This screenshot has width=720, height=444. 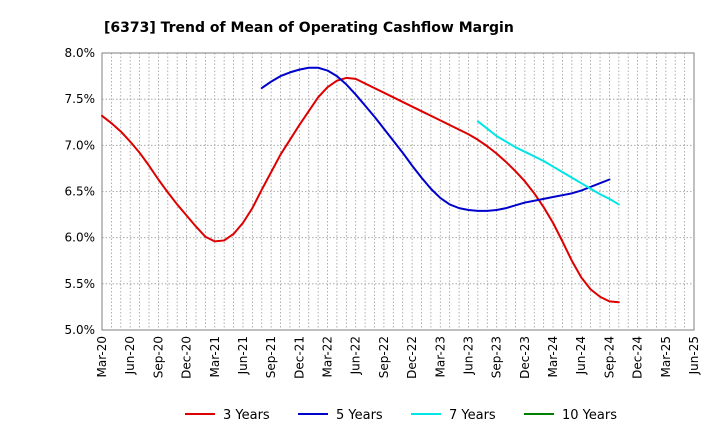 What do you see at coordinates (299, 357) in the screenshot?
I see `x-tick-label: Dec-21` at bounding box center [299, 357].